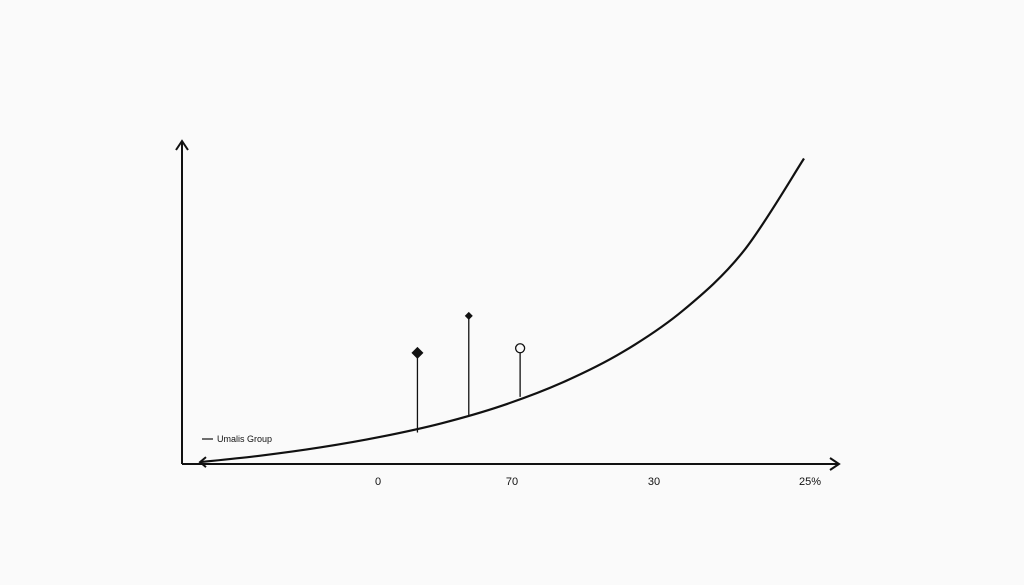 The height and width of the screenshot is (585, 1024). I want to click on x-tick-labels: 0 70 30 25%, so click(598, 482).